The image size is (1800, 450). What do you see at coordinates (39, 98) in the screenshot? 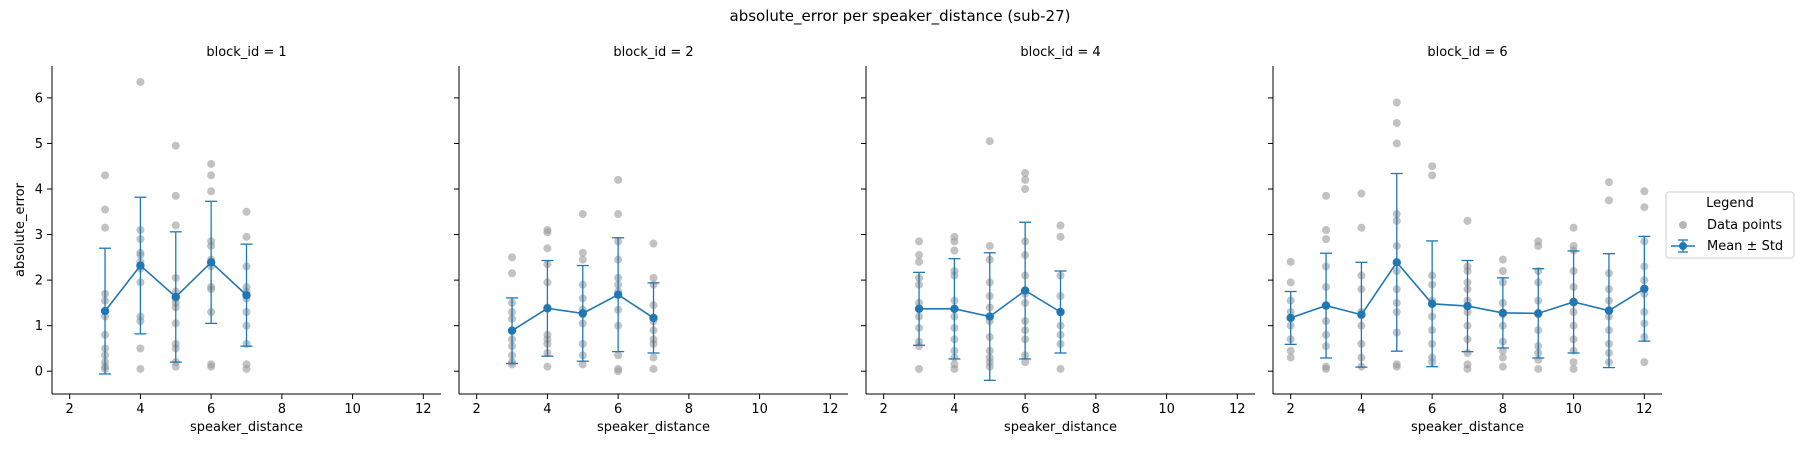
I see `y-tick-label: 6` at bounding box center [39, 98].